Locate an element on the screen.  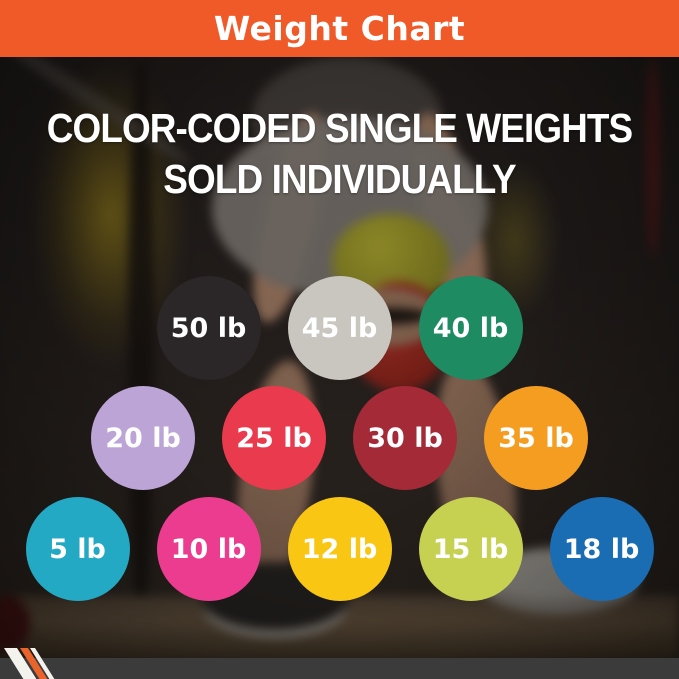
brand-stripes-logo is located at coordinates (35, 663).